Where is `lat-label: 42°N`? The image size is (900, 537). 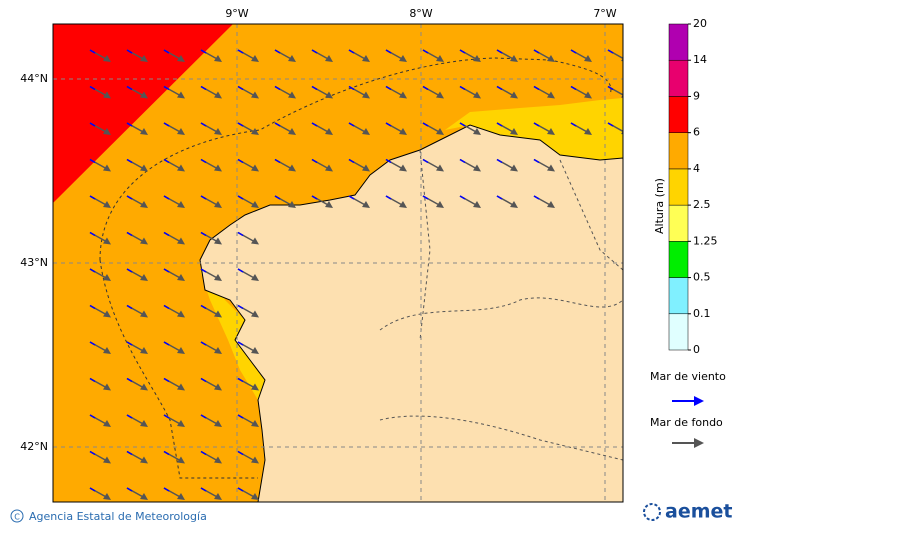
lat-label: 42°N is located at coordinates (34, 446).